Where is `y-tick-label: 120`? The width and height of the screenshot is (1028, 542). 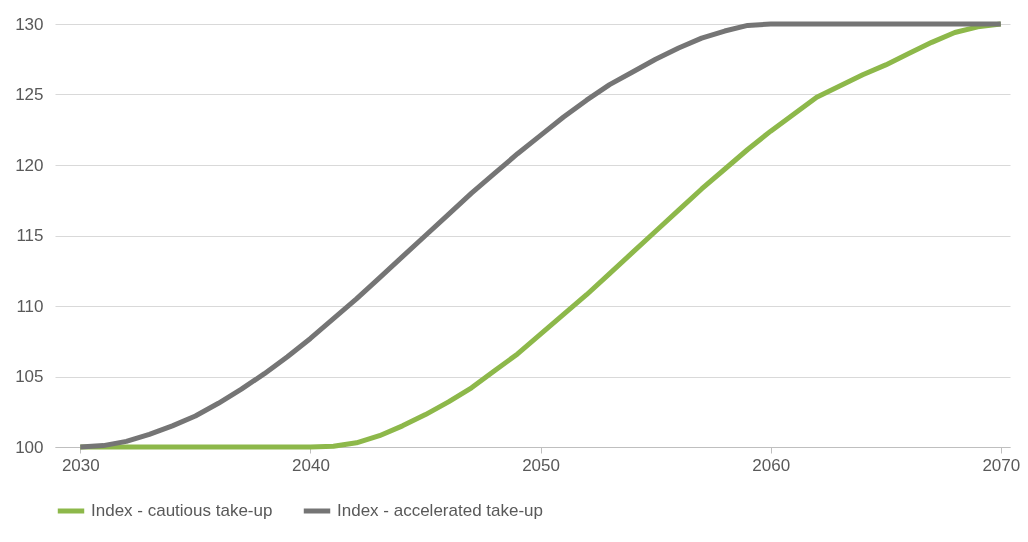
y-tick-label: 120 is located at coordinates (29, 165).